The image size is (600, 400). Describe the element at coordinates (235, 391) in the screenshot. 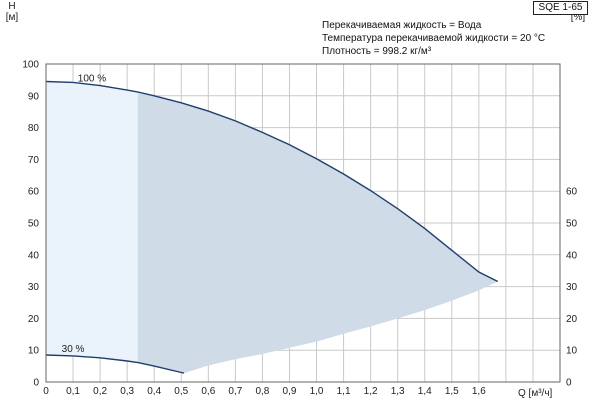

I see `x-tick-label: 0,7` at that location.